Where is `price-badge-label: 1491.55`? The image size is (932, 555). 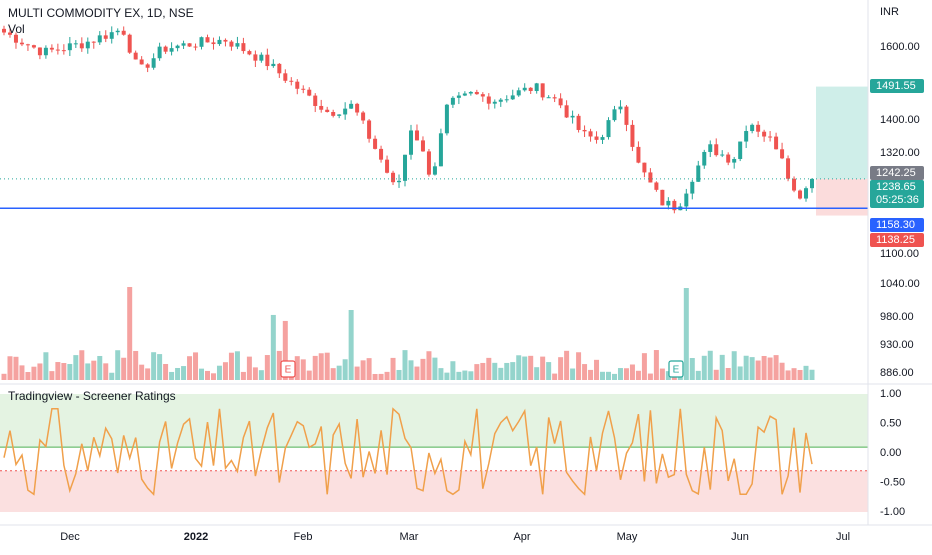
price-badge-label: 1491.55 is located at coordinates (896, 86).